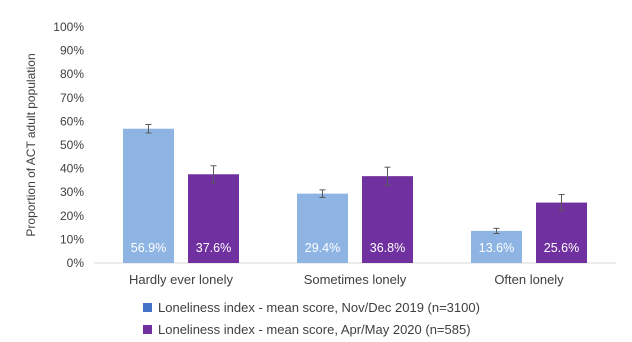 This screenshot has width=632, height=342. I want to click on y-tick-label: 10%, so click(72, 239).